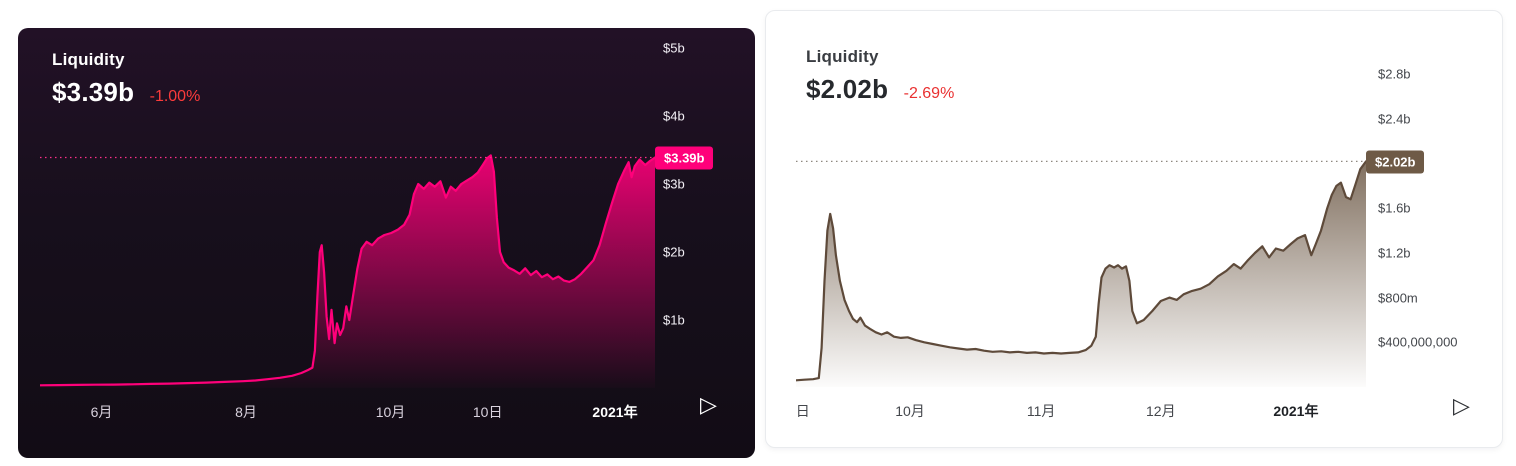 The height and width of the screenshot is (466, 1516). What do you see at coordinates (487, 412) in the screenshot?
I see `x-axis-tick: 10日` at bounding box center [487, 412].